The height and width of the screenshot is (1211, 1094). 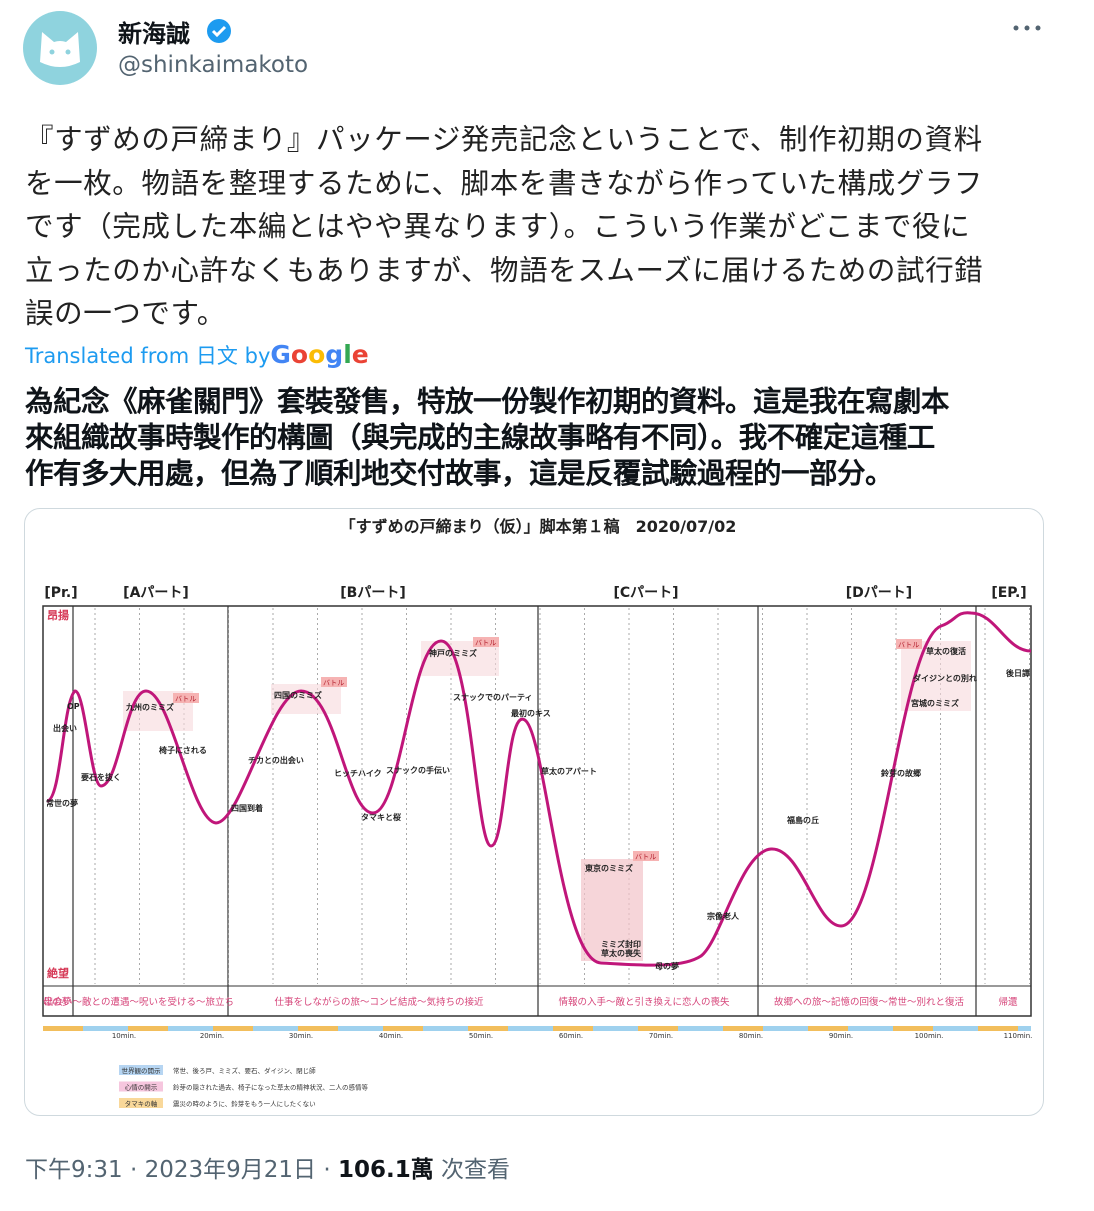 What do you see at coordinates (124, 1036) in the screenshot?
I see `time-tick-label: 10min.` at bounding box center [124, 1036].